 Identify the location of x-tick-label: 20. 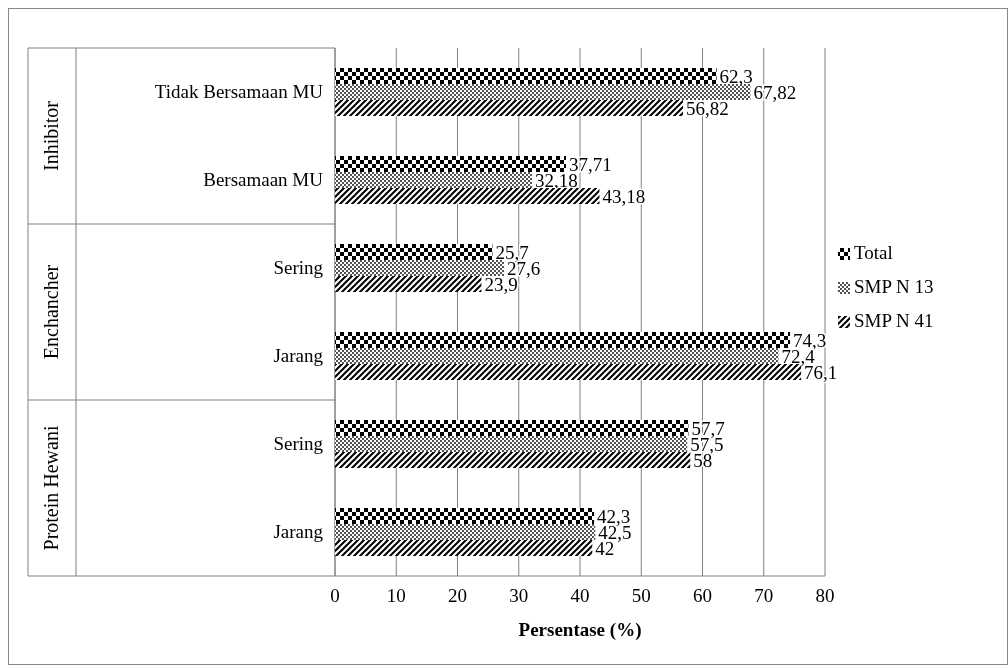
(457, 595).